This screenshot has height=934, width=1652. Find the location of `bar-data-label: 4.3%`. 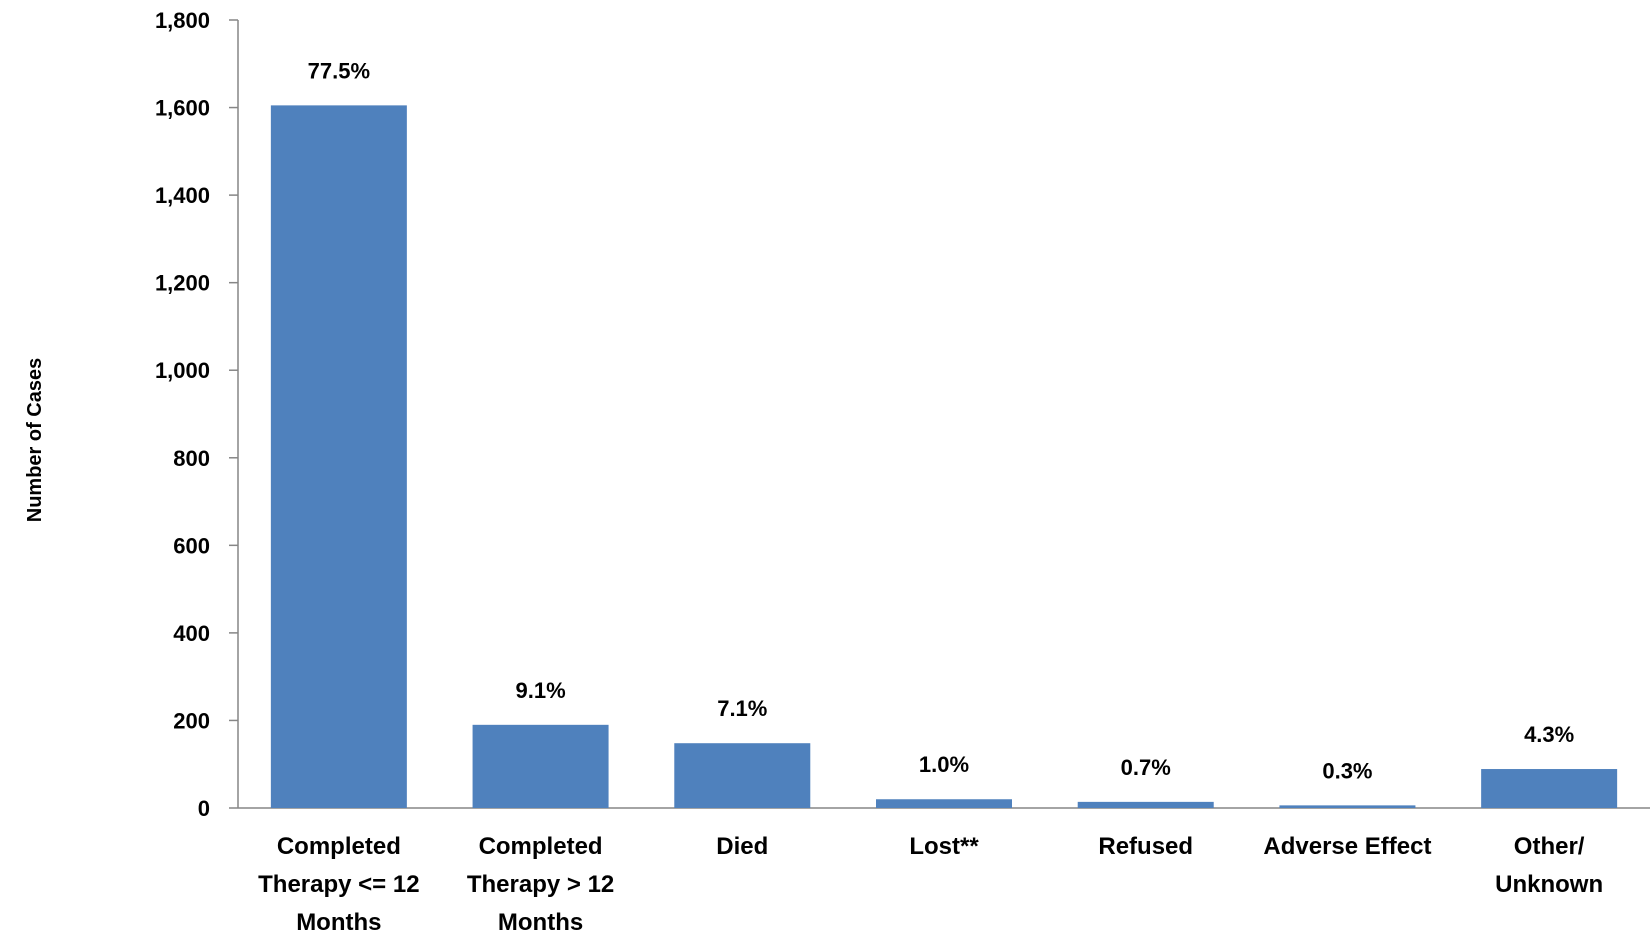

bar-data-label: 4.3% is located at coordinates (1549, 734).